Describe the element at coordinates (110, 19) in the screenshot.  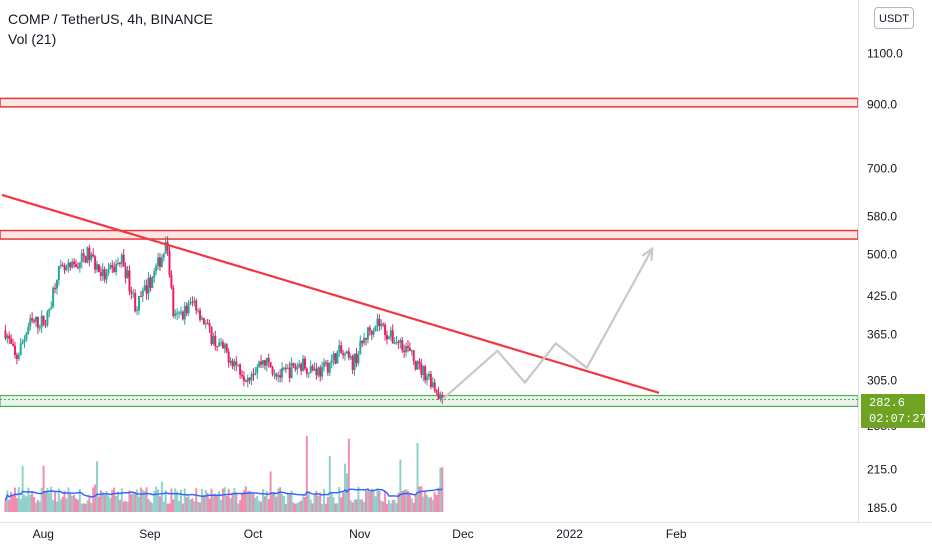
I see `symbol-title: COMP / TetherUS, 4h, BINANCE` at that location.